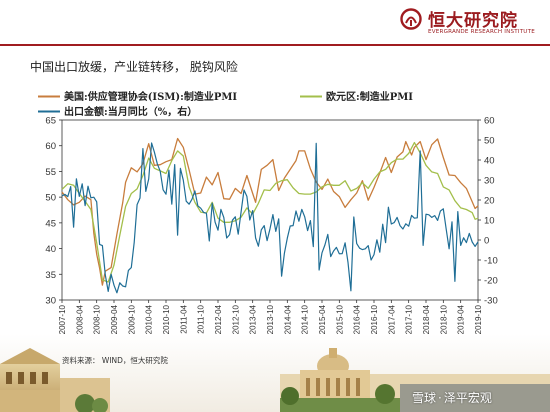 The image size is (550, 412). Describe the element at coordinates (489, 181) in the screenshot. I see `y-right-tick-label: 30` at that location.